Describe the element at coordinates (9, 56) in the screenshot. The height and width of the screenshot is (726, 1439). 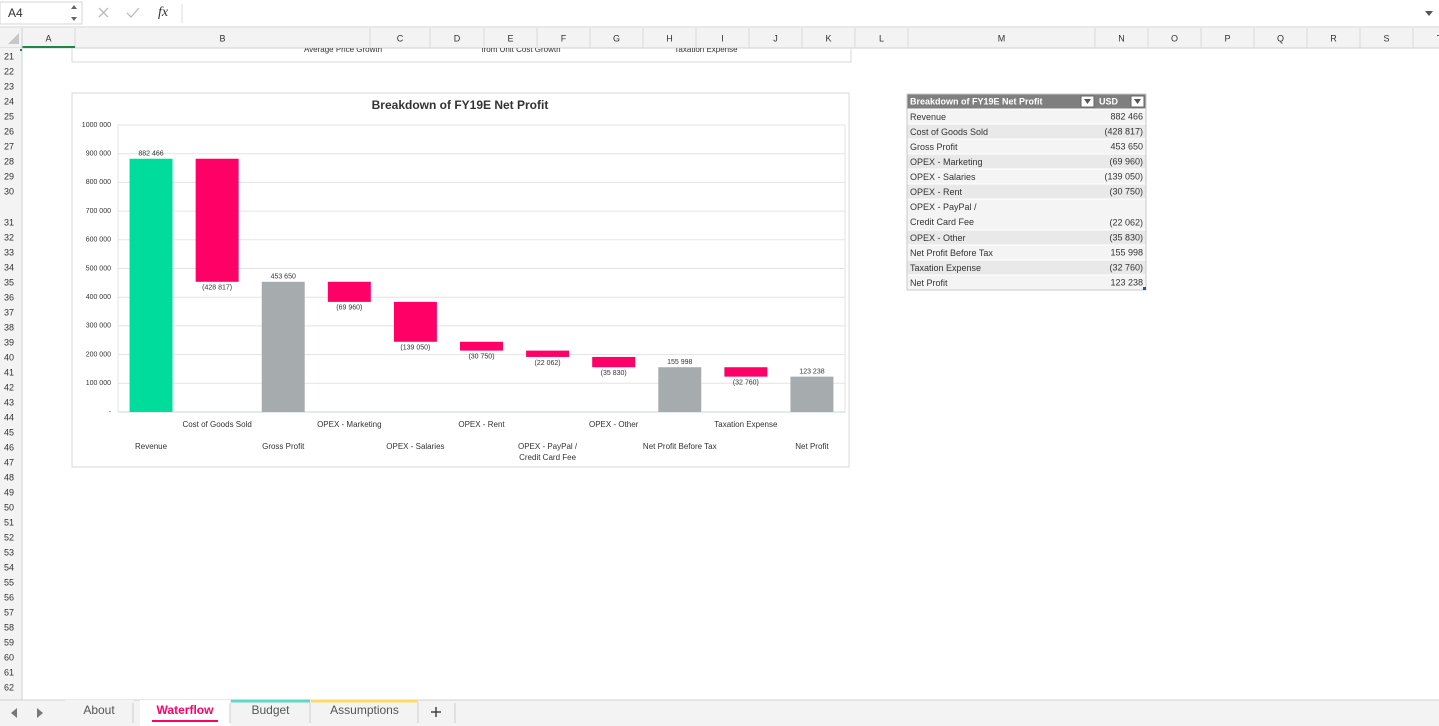
I see `row-header: 21` at that location.